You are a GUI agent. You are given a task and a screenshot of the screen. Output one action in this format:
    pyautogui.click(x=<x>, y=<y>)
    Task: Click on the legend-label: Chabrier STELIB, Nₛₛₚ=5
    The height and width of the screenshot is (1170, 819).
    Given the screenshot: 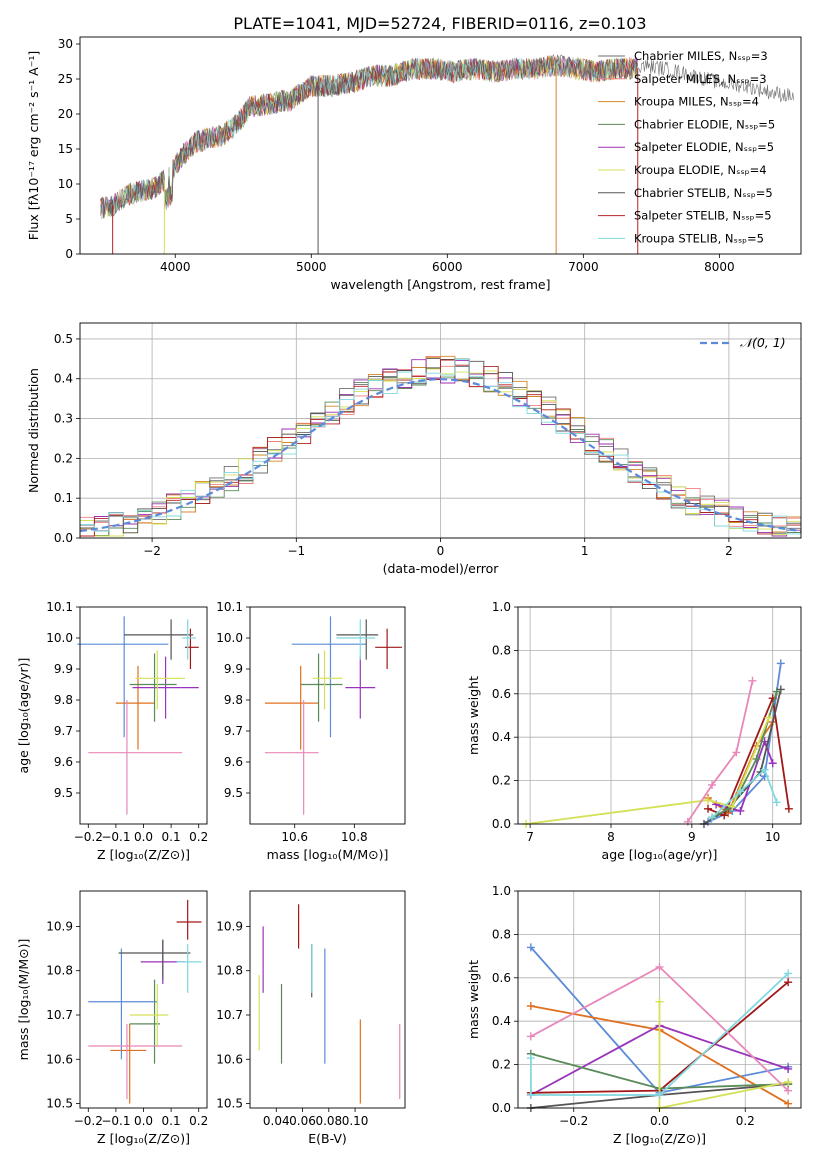 What is the action you would take?
    pyautogui.click(x=703, y=193)
    